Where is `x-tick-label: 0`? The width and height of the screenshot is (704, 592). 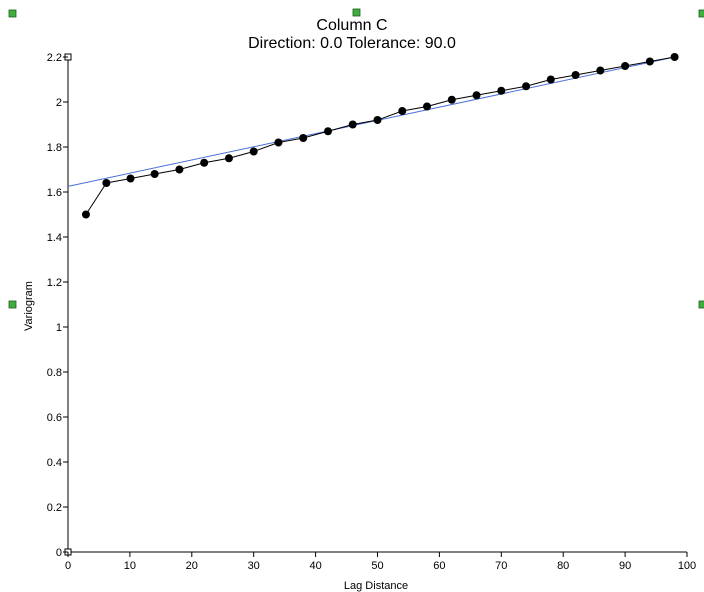 x-tick-label: 0 is located at coordinates (68, 566).